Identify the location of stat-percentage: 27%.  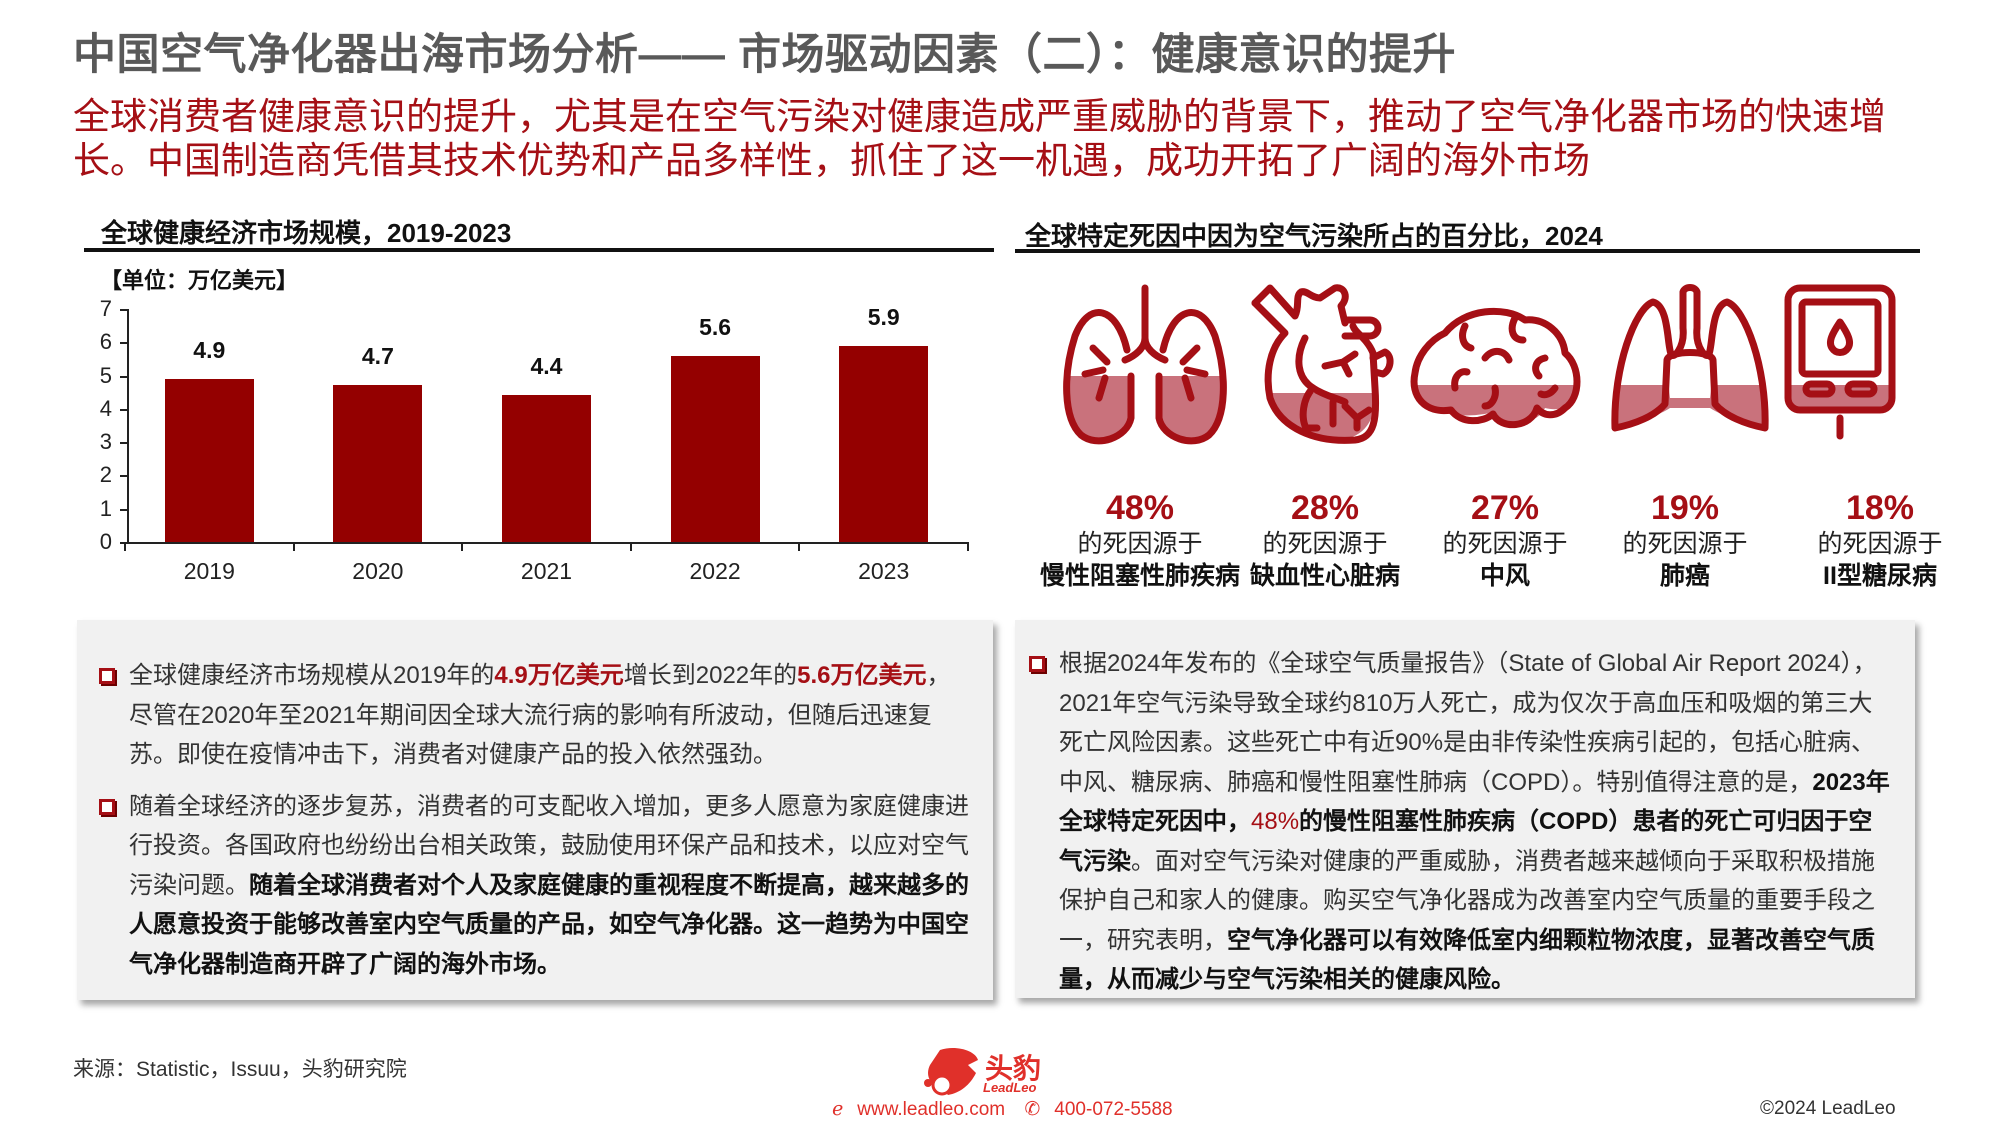
(1505, 508).